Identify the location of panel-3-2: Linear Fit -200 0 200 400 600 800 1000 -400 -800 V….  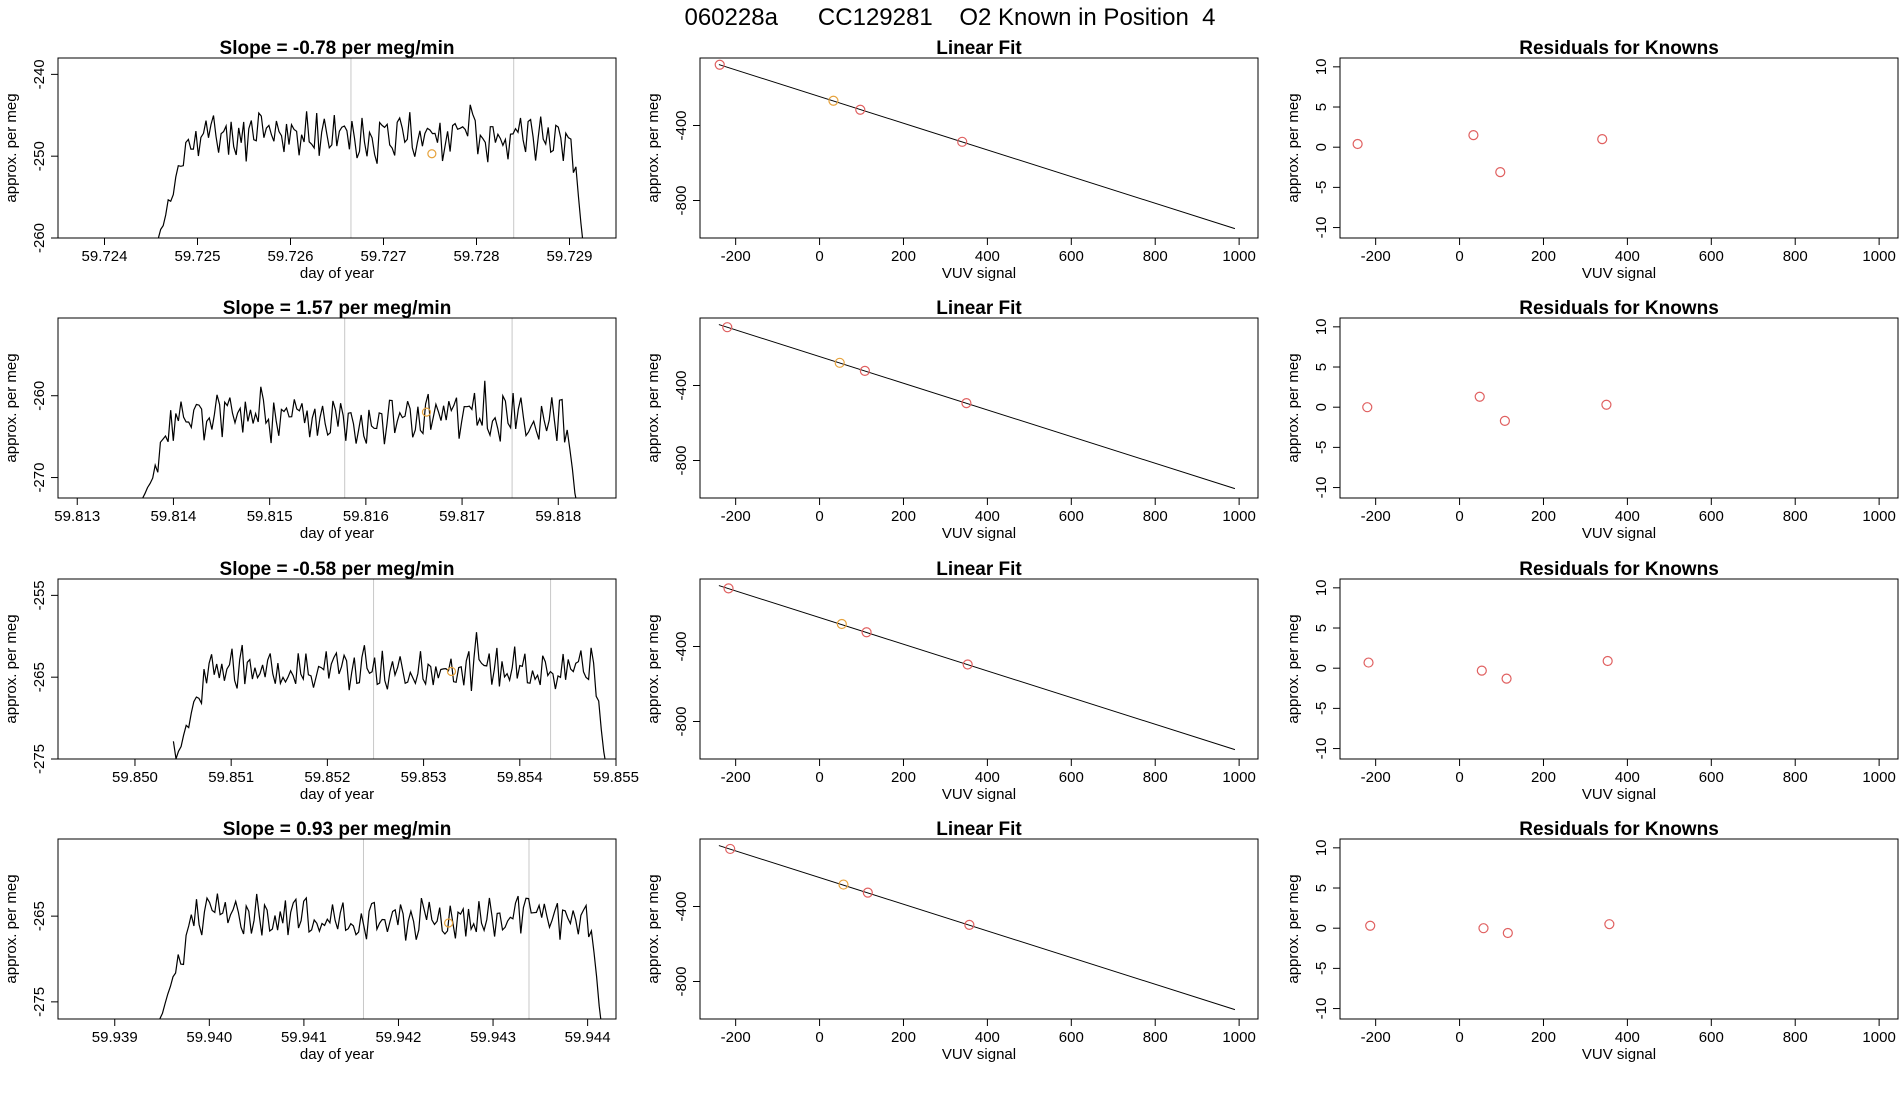
(952, 681).